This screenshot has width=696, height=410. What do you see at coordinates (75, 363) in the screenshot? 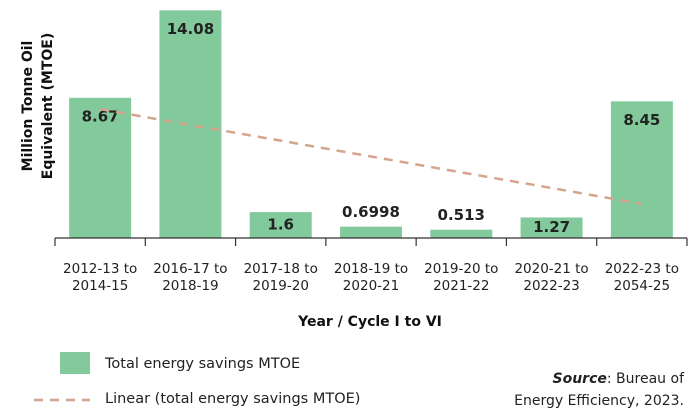
I see `legend-swatch` at bounding box center [75, 363].